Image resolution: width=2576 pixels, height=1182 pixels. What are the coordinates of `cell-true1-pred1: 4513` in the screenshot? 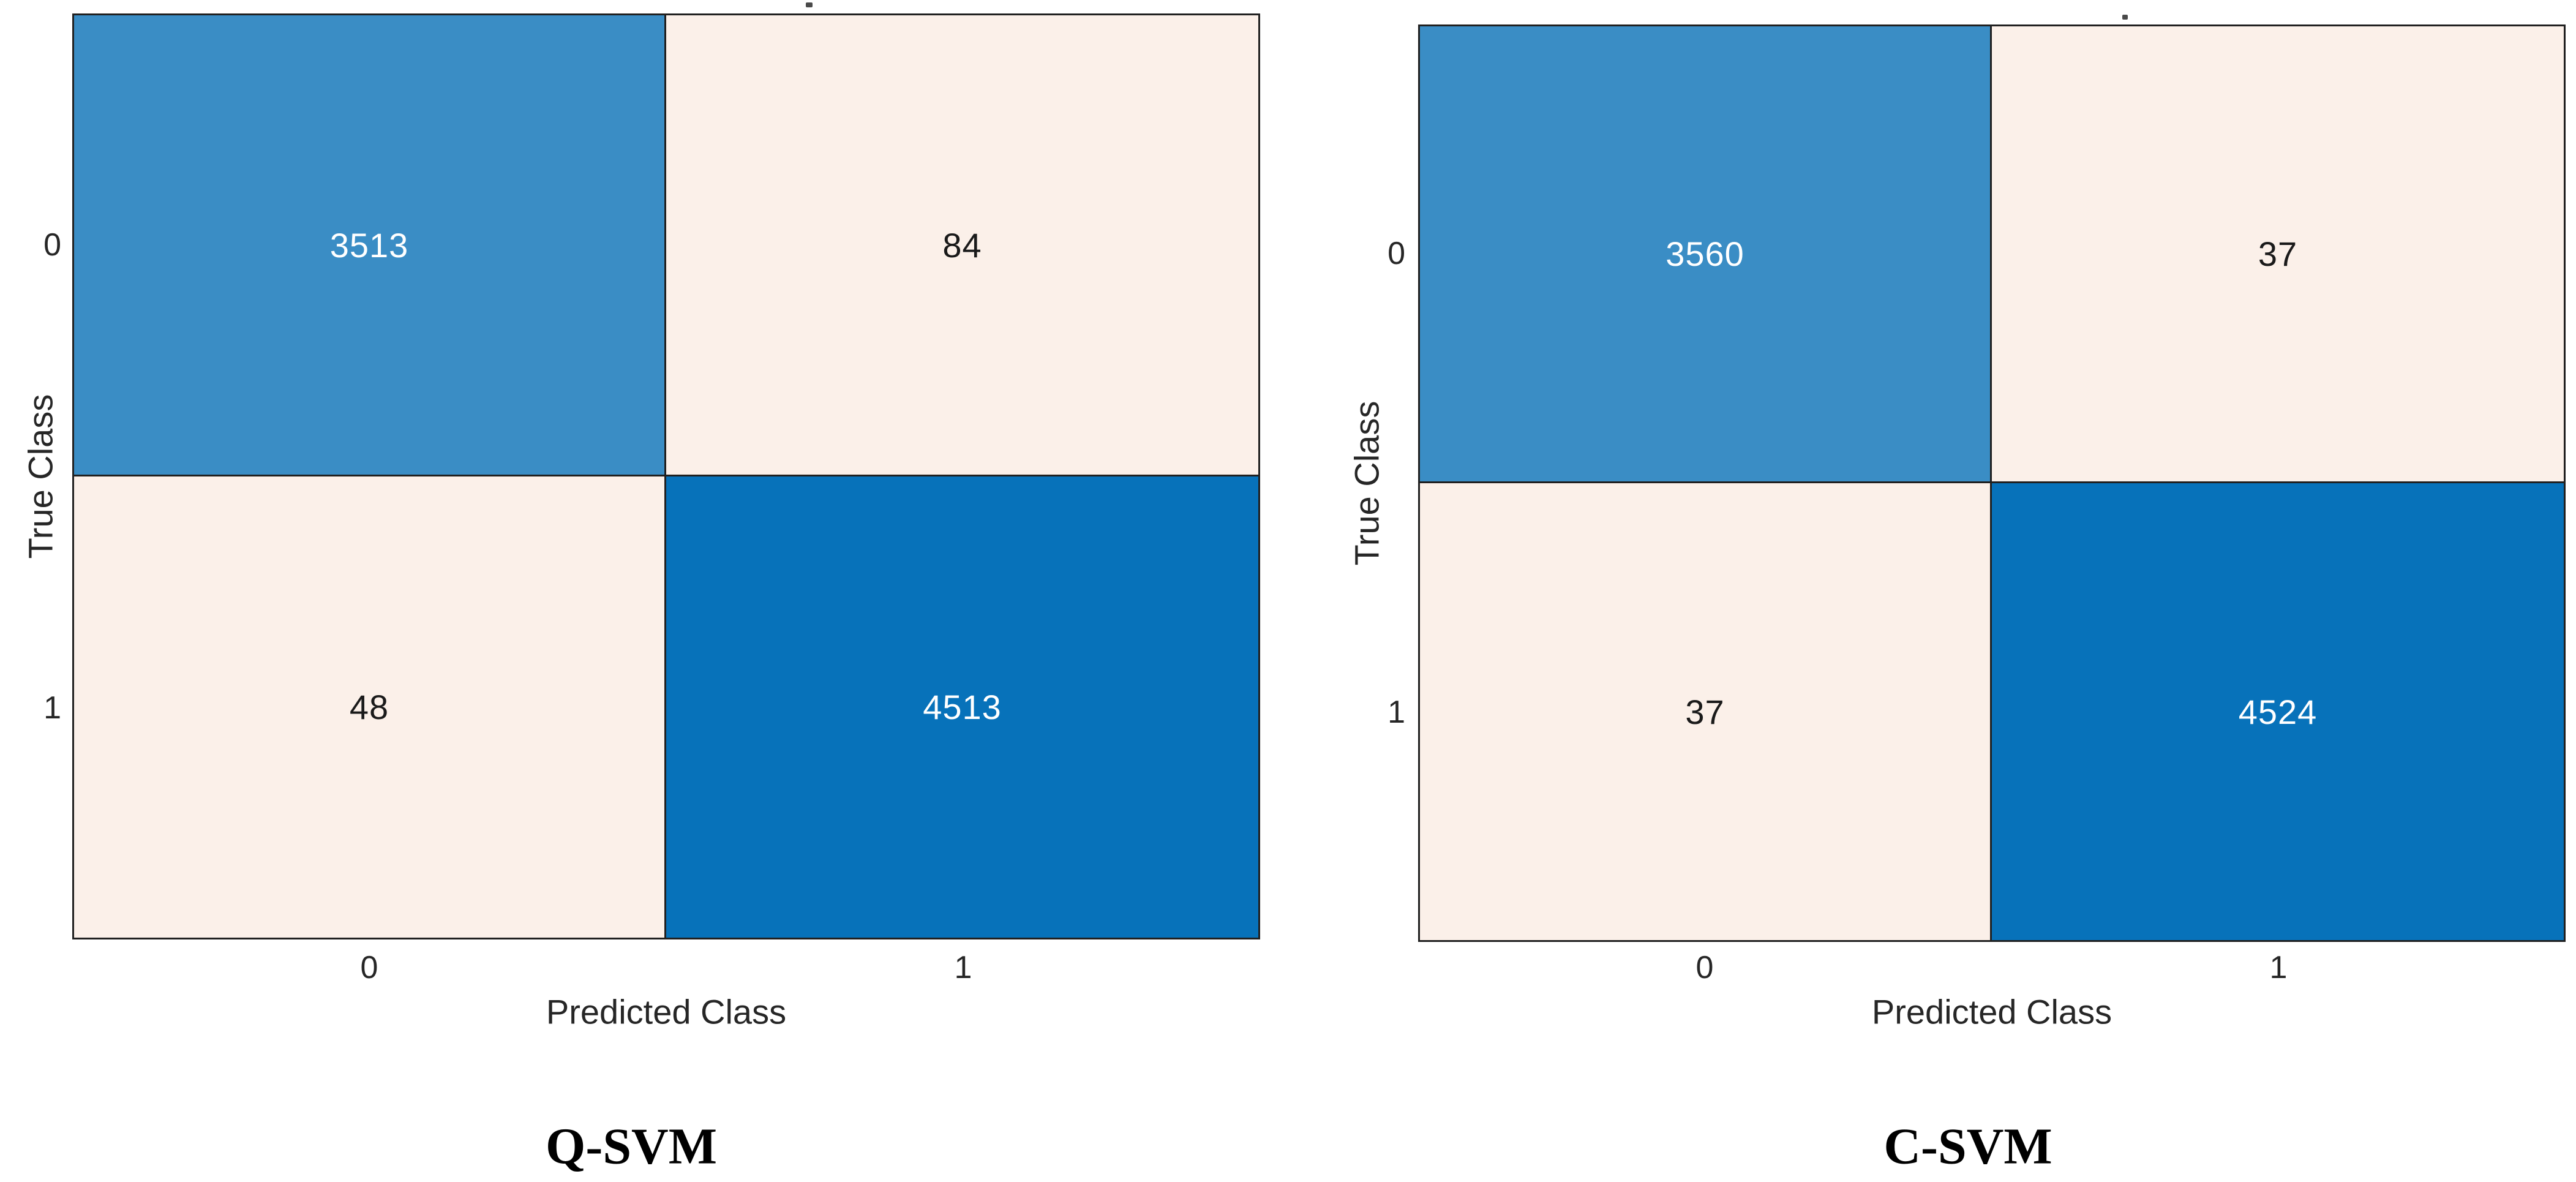 It's located at (962, 707).